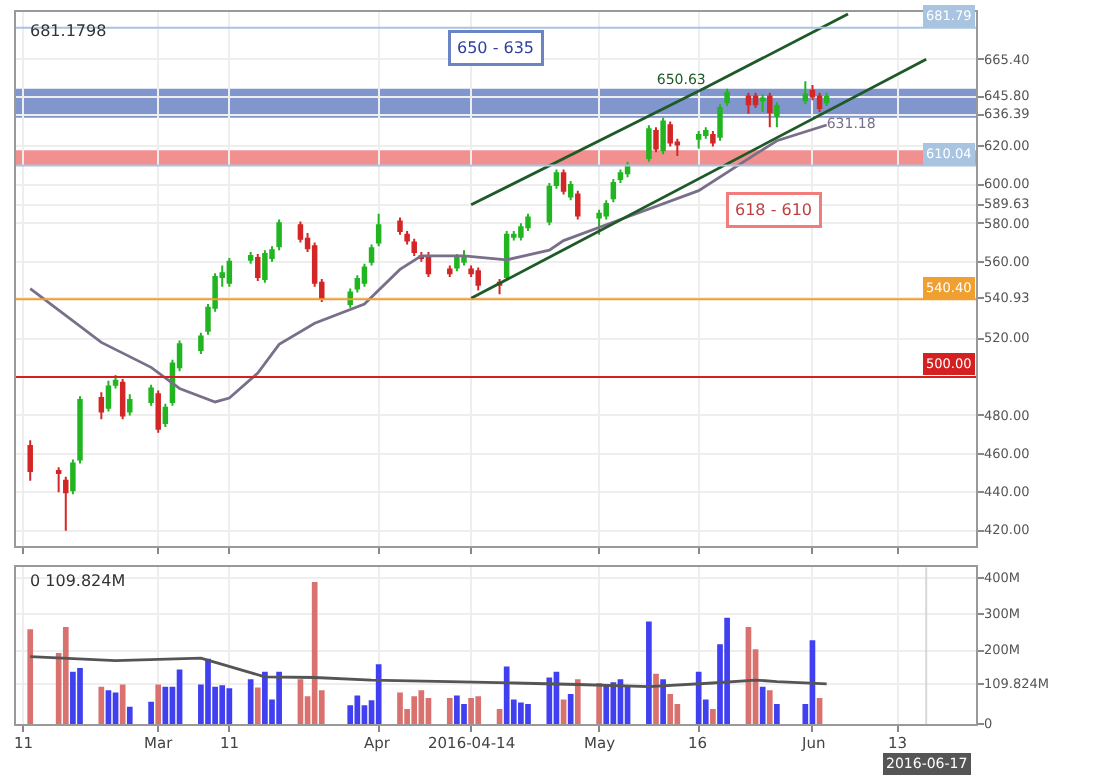  What do you see at coordinates (496, 48) in the screenshot?
I see `band-label: 650 - 635` at bounding box center [496, 48].